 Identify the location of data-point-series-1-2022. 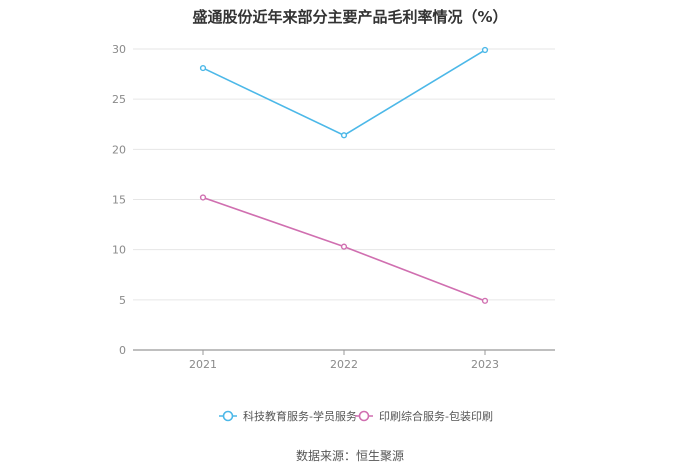
(344, 135).